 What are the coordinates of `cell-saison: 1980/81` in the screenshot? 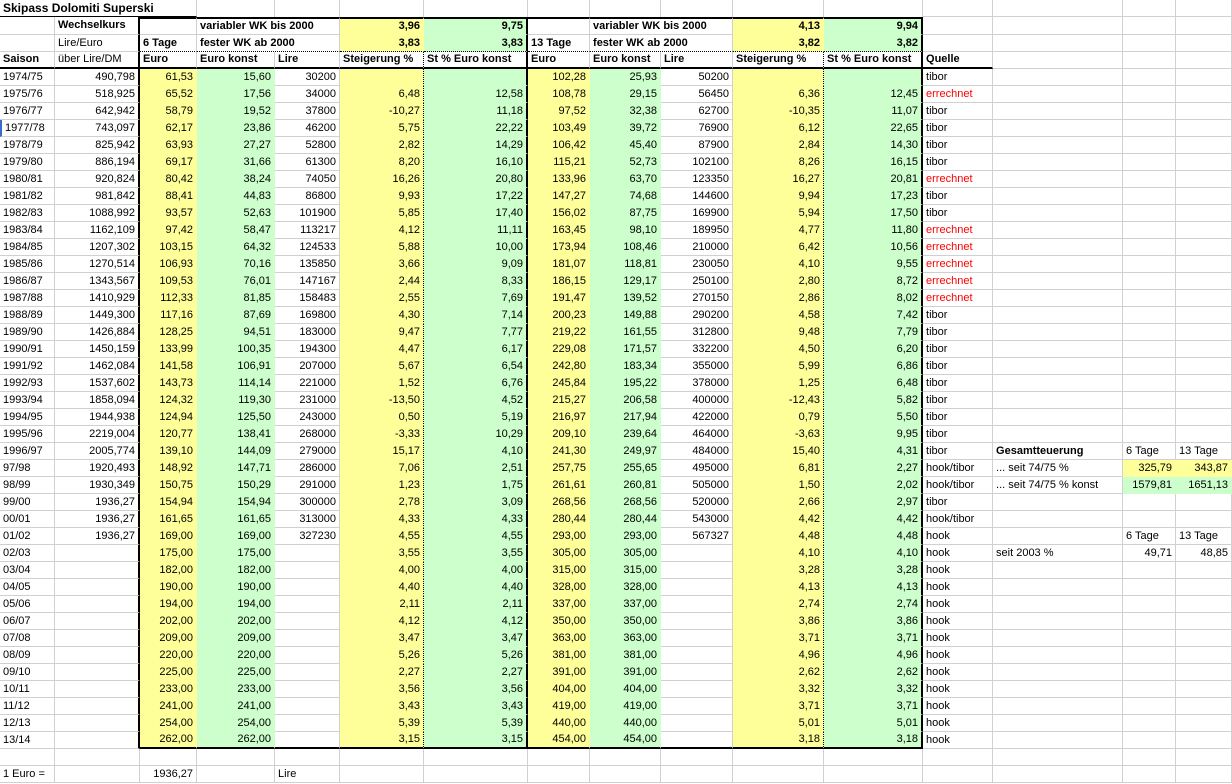 It's located at (27, 179).